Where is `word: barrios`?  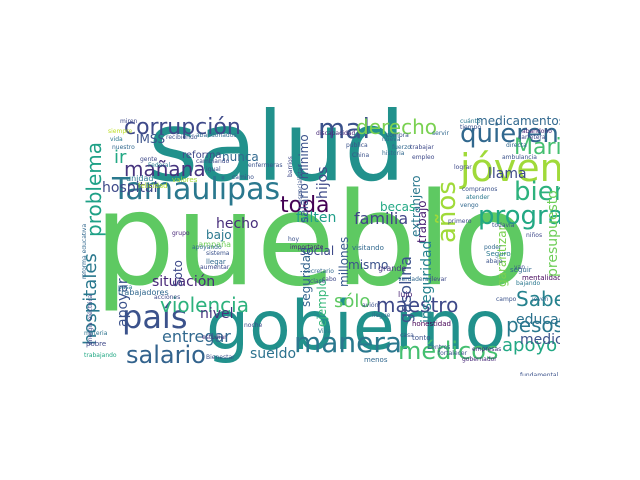 word: barrios is located at coordinates (290, 166).